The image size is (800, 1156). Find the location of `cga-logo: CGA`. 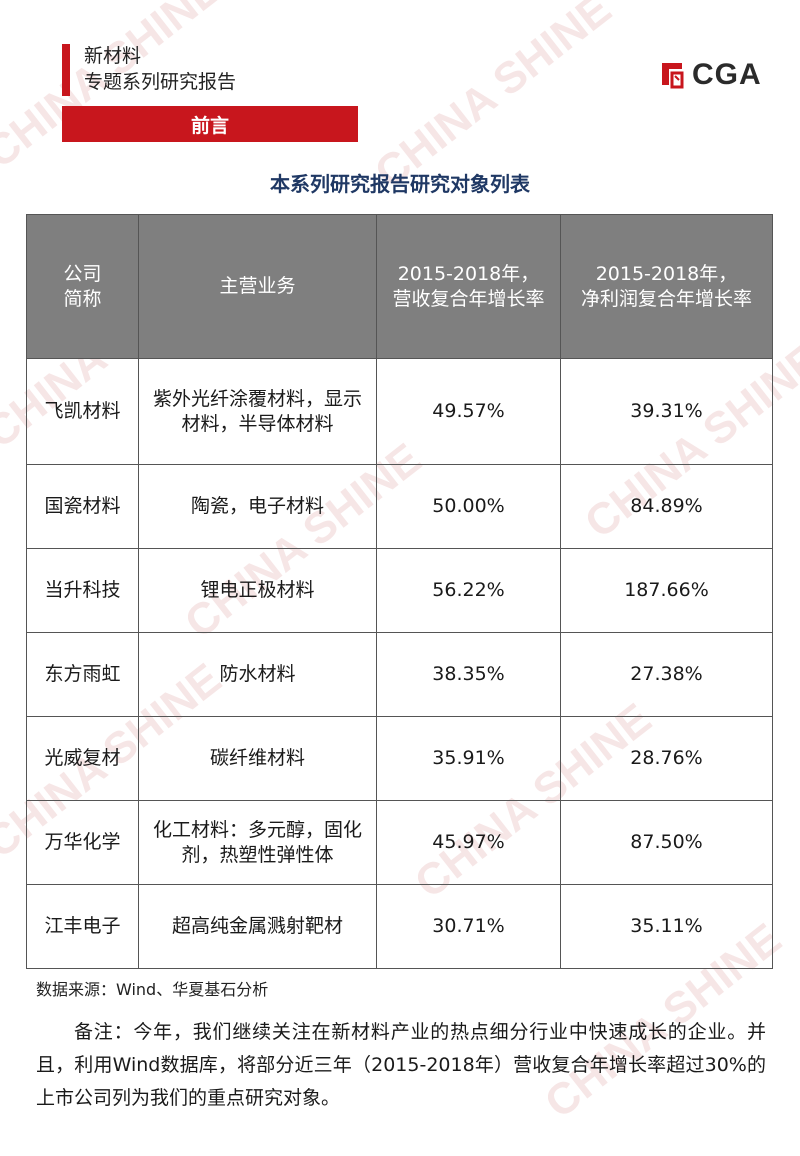

cga-logo: CGA is located at coordinates (710, 75).